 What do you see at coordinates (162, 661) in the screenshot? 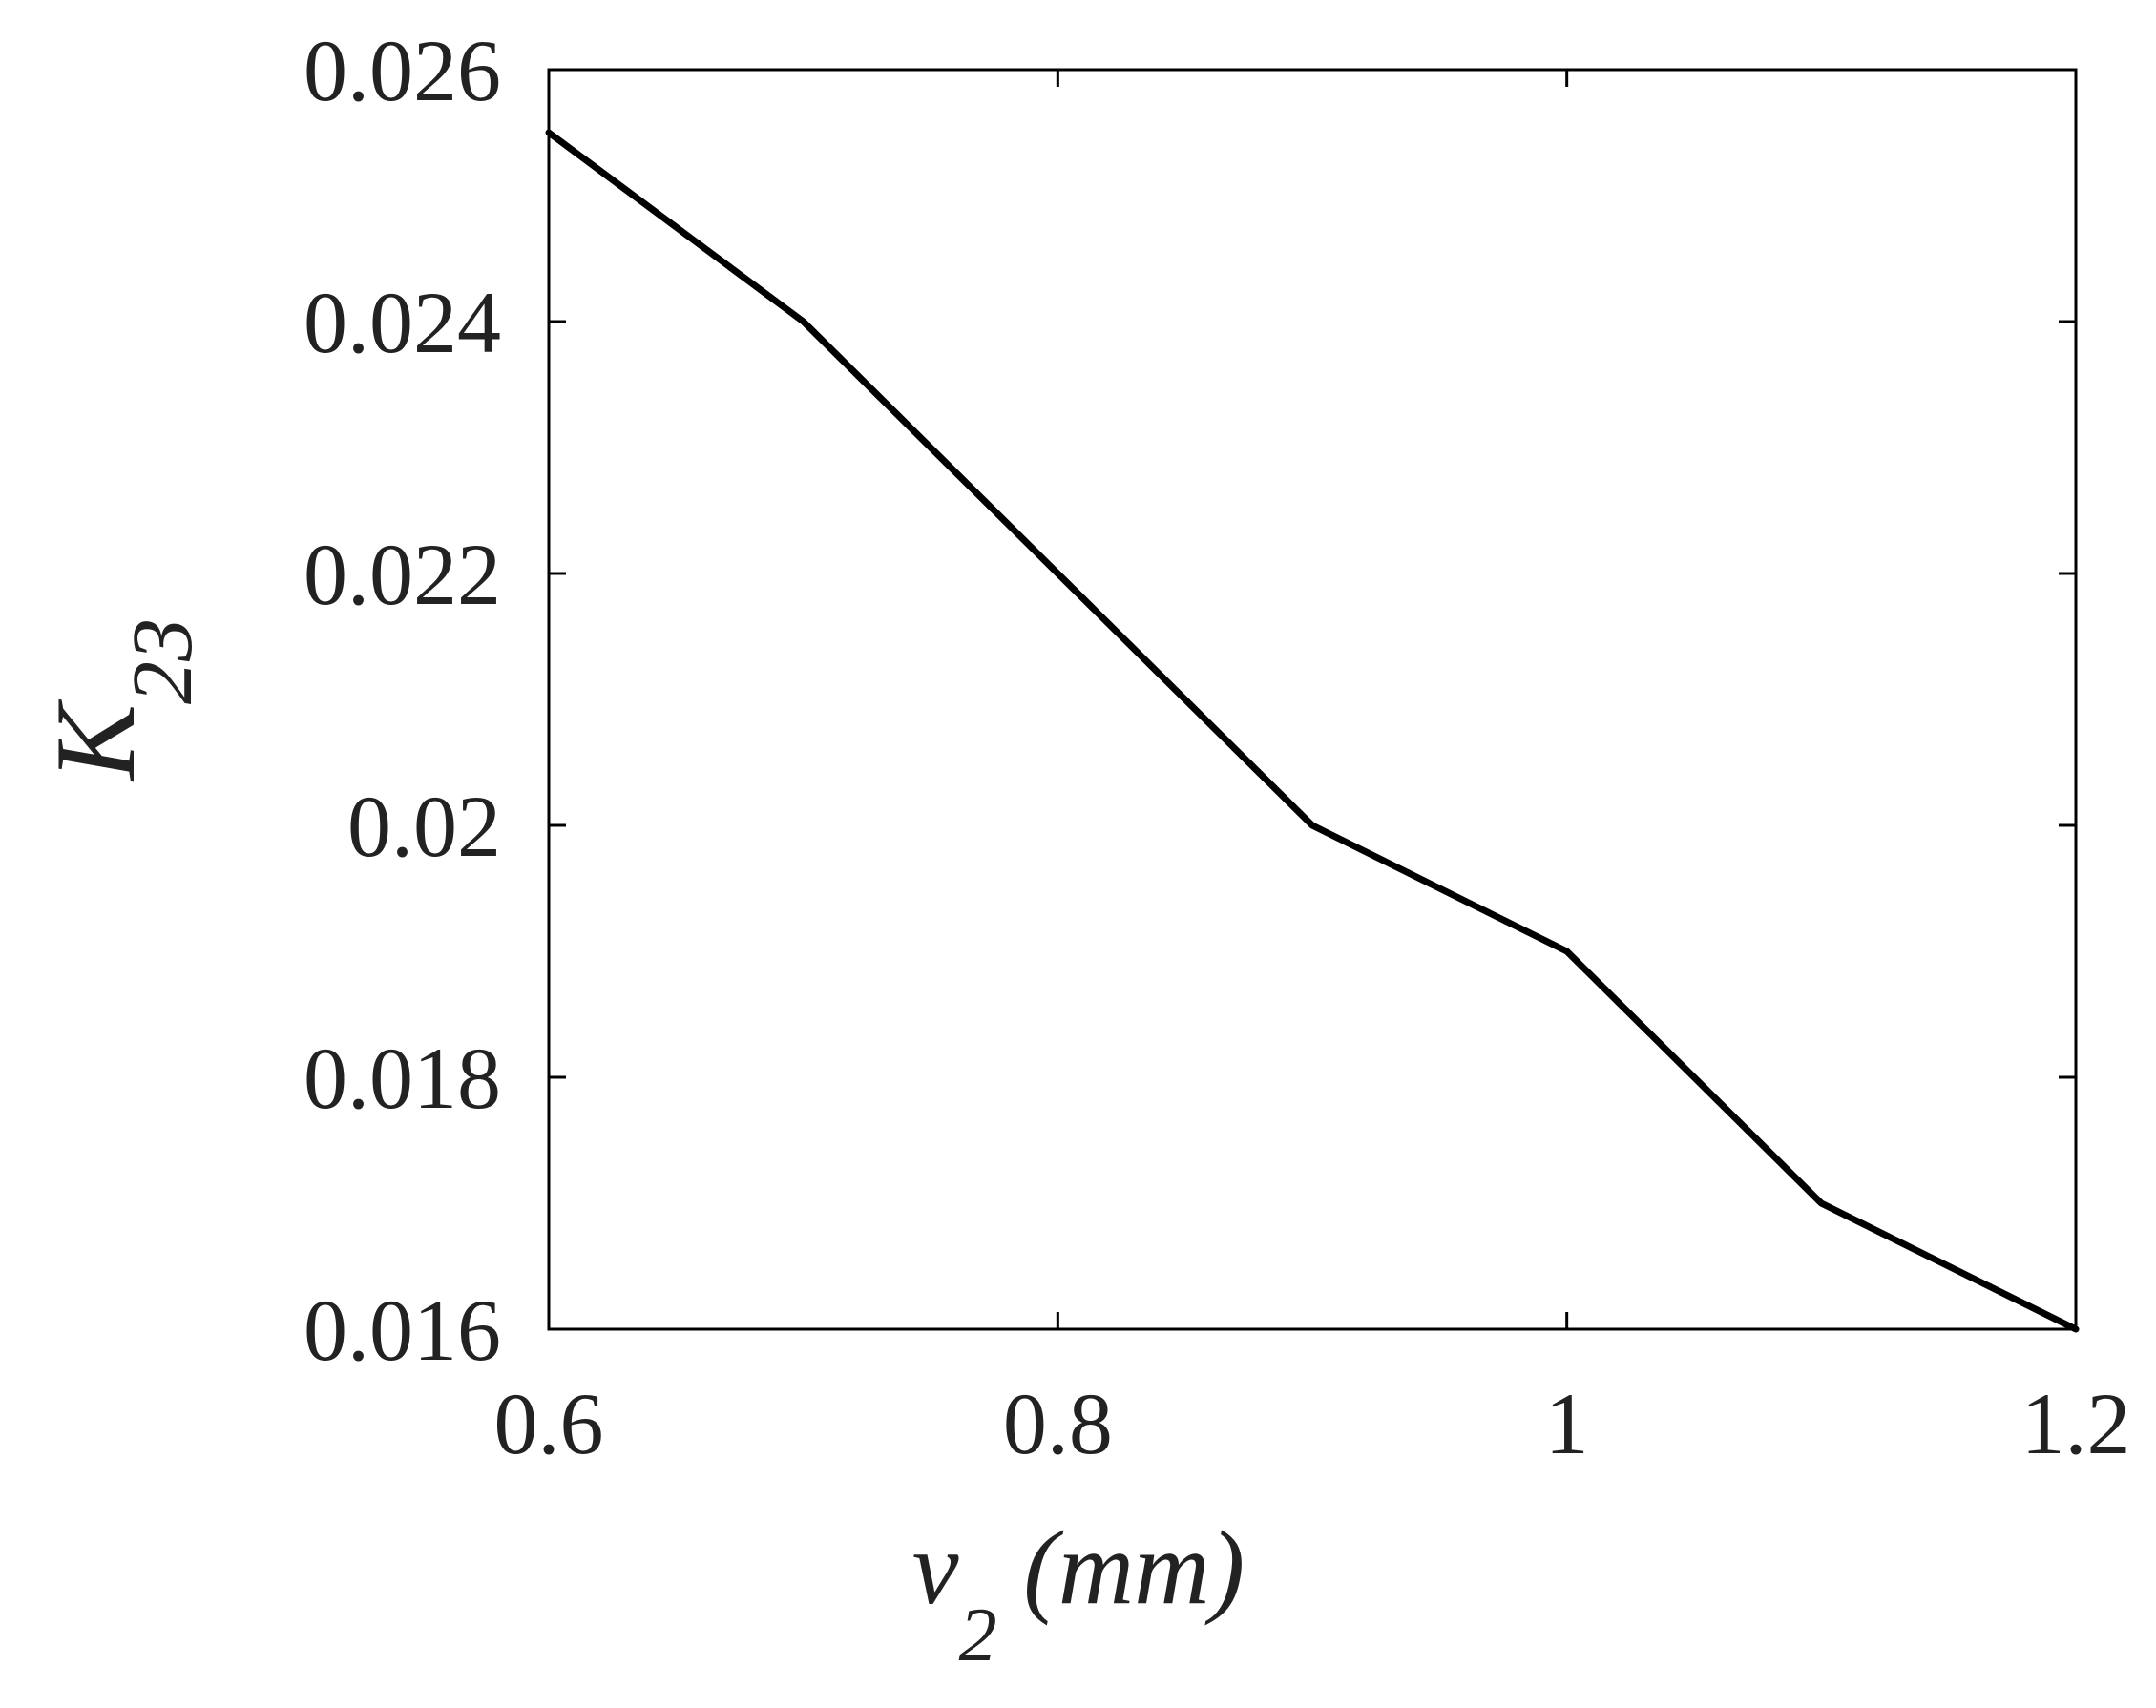
I see `y-axis-label-sub: 23` at bounding box center [162, 661].